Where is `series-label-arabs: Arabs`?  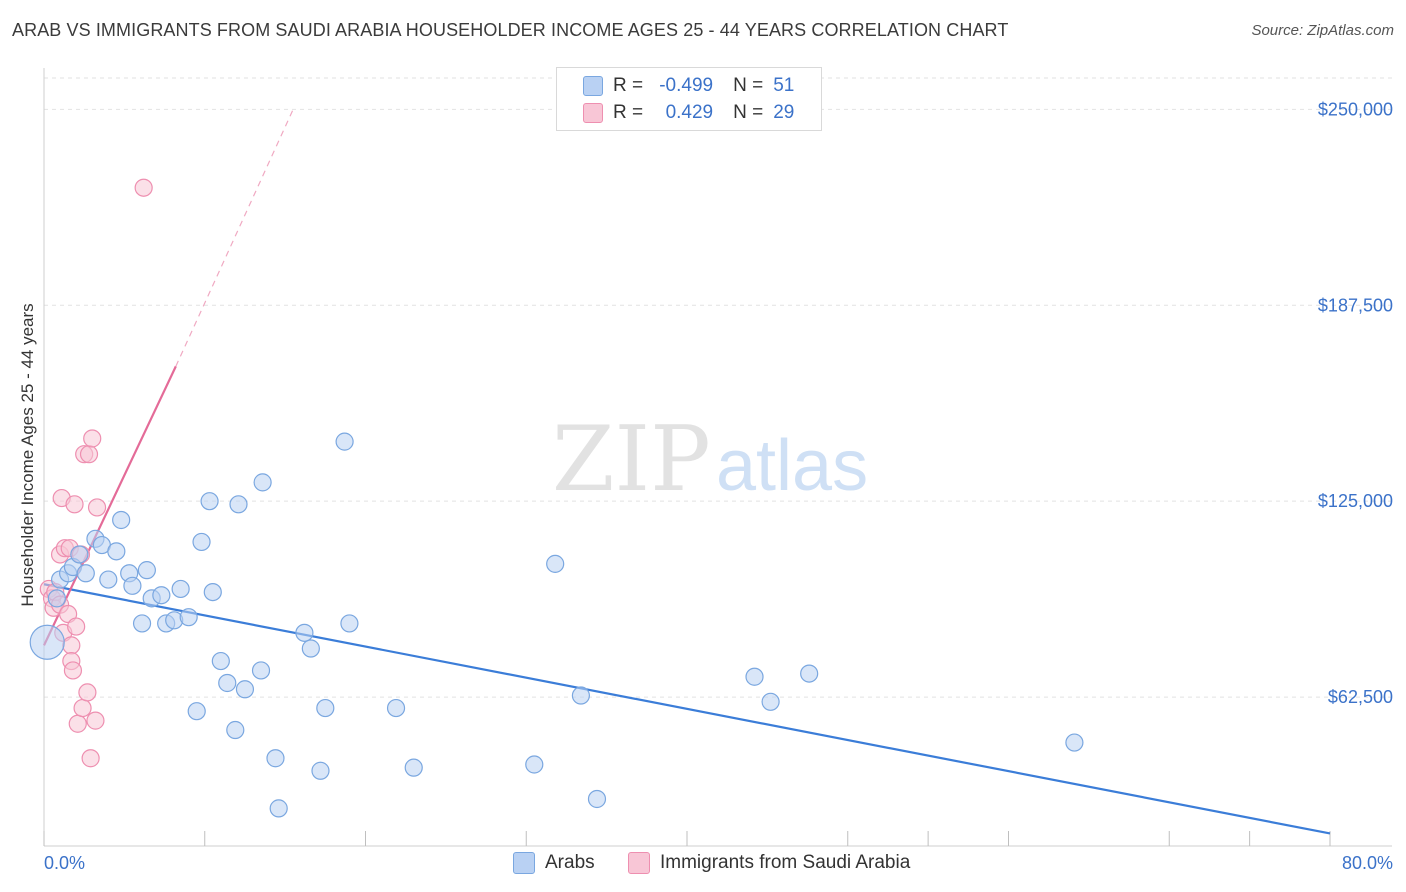
series-label-arabs: Arabs is located at coordinates (570, 862).